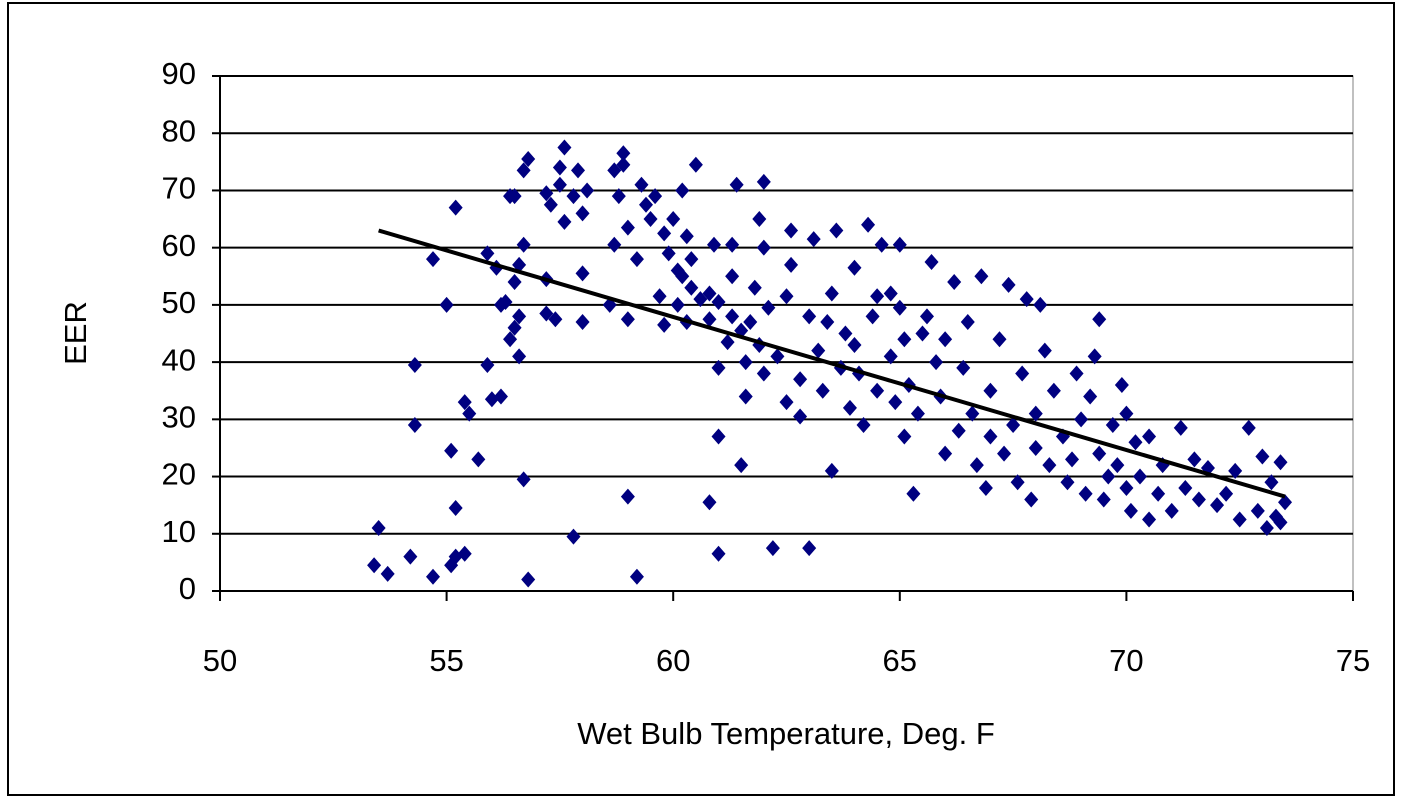 Image resolution: width=1403 pixels, height=798 pixels. Describe the element at coordinates (75, 333) in the screenshot. I see `y-axis-title: EER` at that location.